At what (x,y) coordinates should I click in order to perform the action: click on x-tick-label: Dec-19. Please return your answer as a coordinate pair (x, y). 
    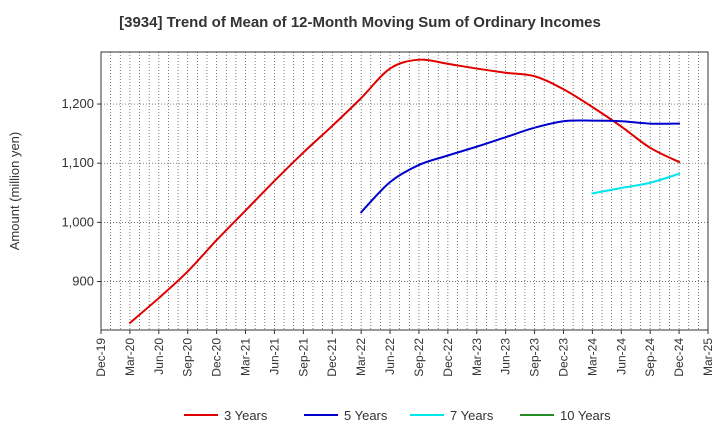
    Looking at the image, I should click on (101, 357).